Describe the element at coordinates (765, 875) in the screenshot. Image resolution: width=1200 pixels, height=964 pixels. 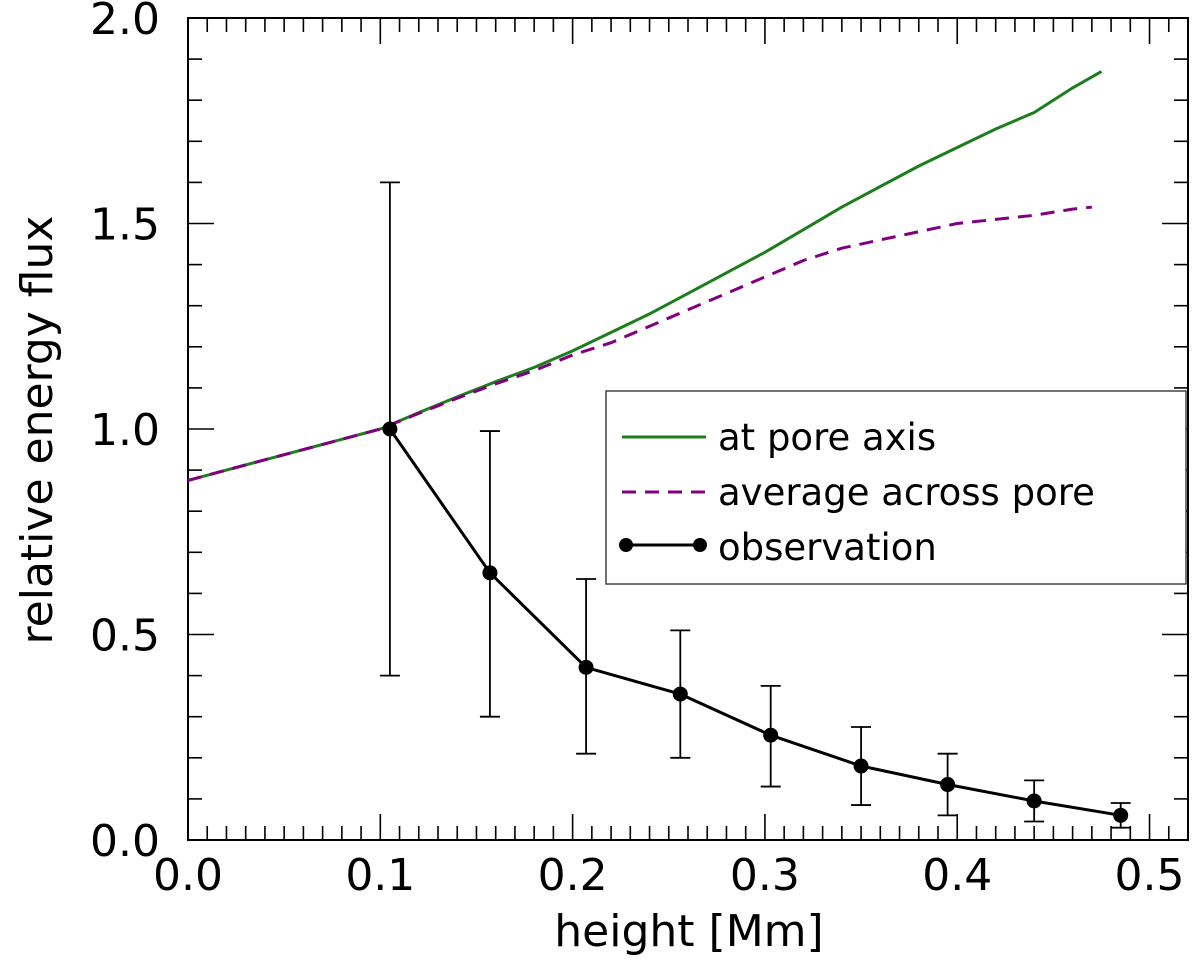
I see `x-tick-label: 0.3` at that location.